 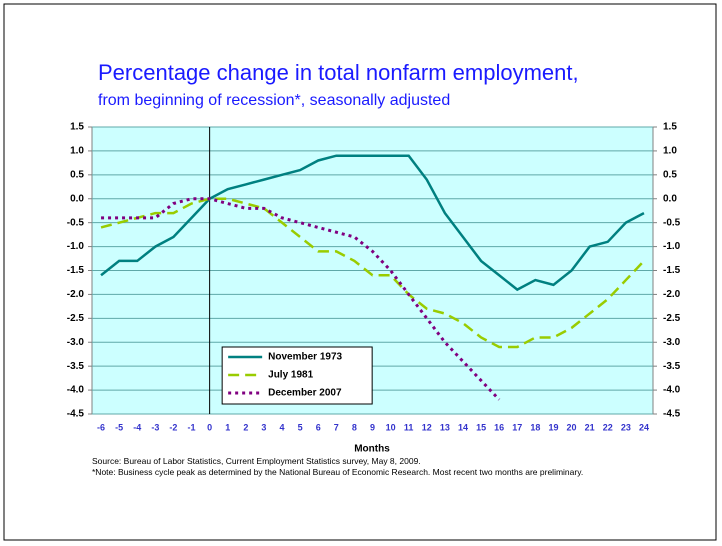 I want to click on y-tick-label: -3.0, so click(x=76, y=342).